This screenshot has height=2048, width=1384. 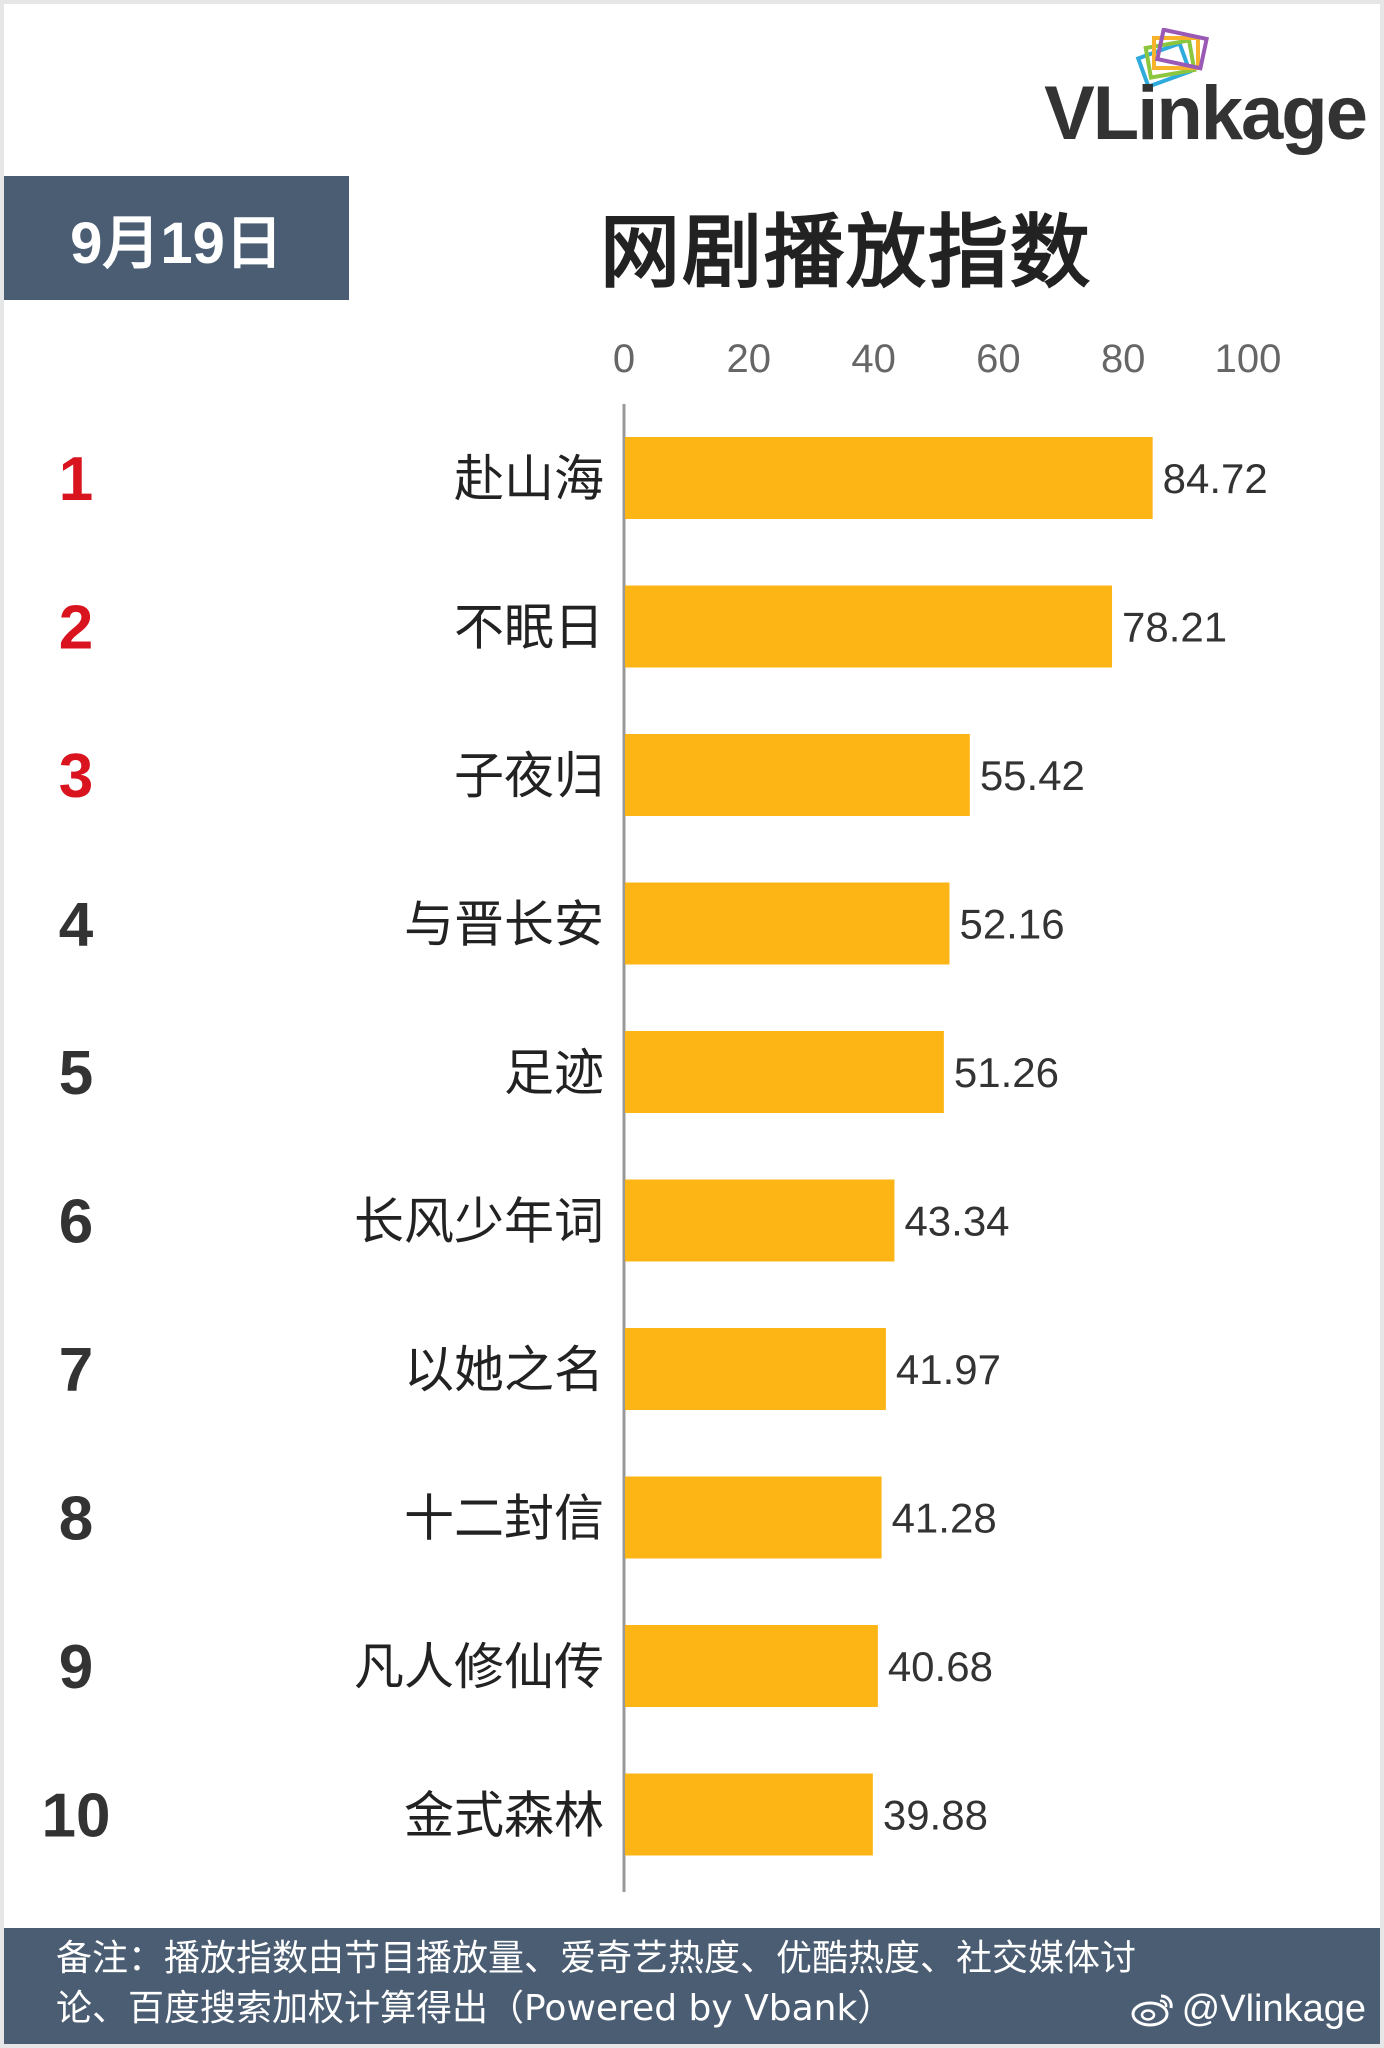 I want to click on logo-wordmark: VLinkage, so click(x=1206, y=113).